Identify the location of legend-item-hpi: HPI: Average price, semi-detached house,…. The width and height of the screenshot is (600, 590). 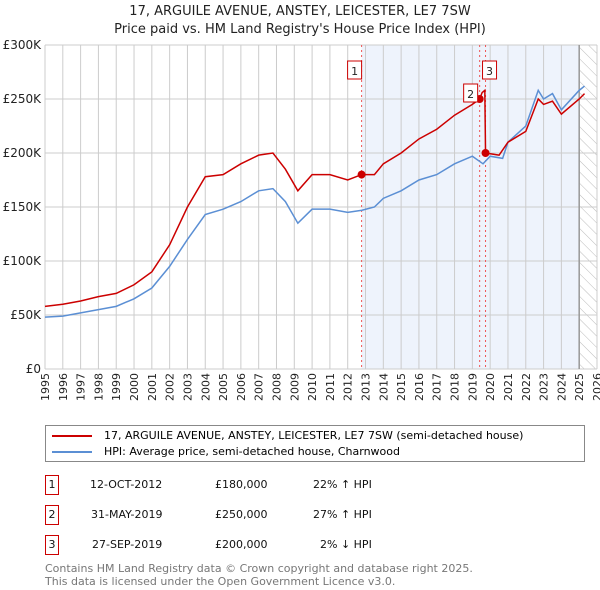
(226, 451).